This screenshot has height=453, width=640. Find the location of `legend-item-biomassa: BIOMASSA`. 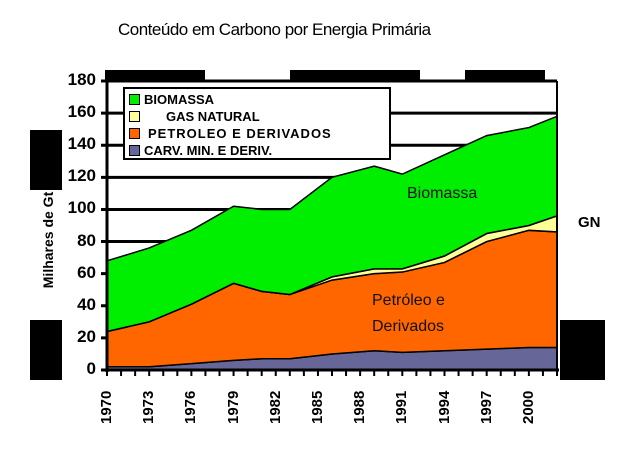

legend-item-biomassa: BIOMASSA is located at coordinates (257, 99).